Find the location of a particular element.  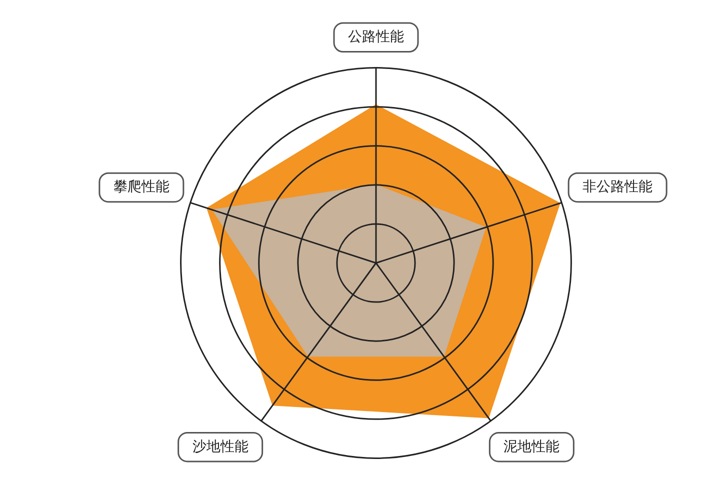

spoke-label: 沙地性能 is located at coordinates (220, 446).